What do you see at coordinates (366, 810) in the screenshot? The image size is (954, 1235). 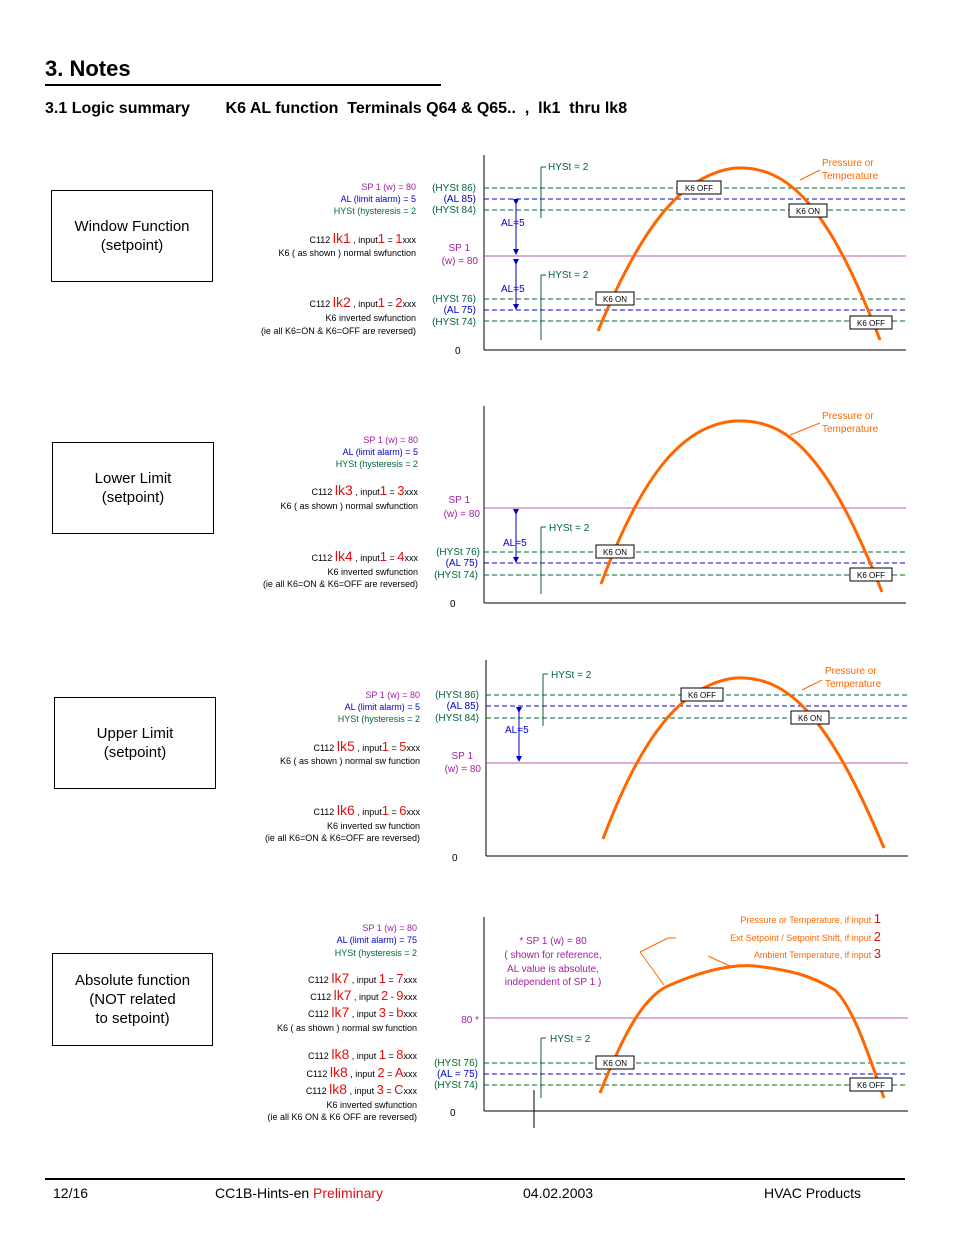 I see `config-line-2: C112 lk6 , input1 = 6xxx` at bounding box center [366, 810].